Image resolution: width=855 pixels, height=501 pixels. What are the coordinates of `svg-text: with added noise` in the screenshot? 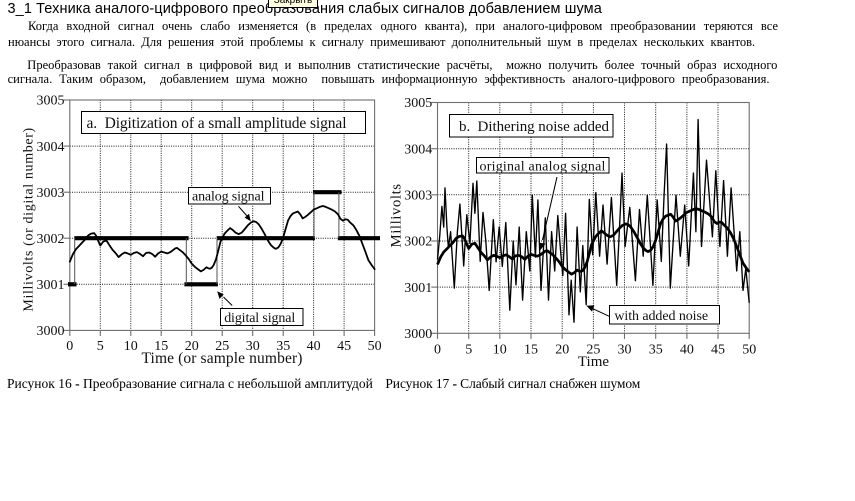 It's located at (661, 316).